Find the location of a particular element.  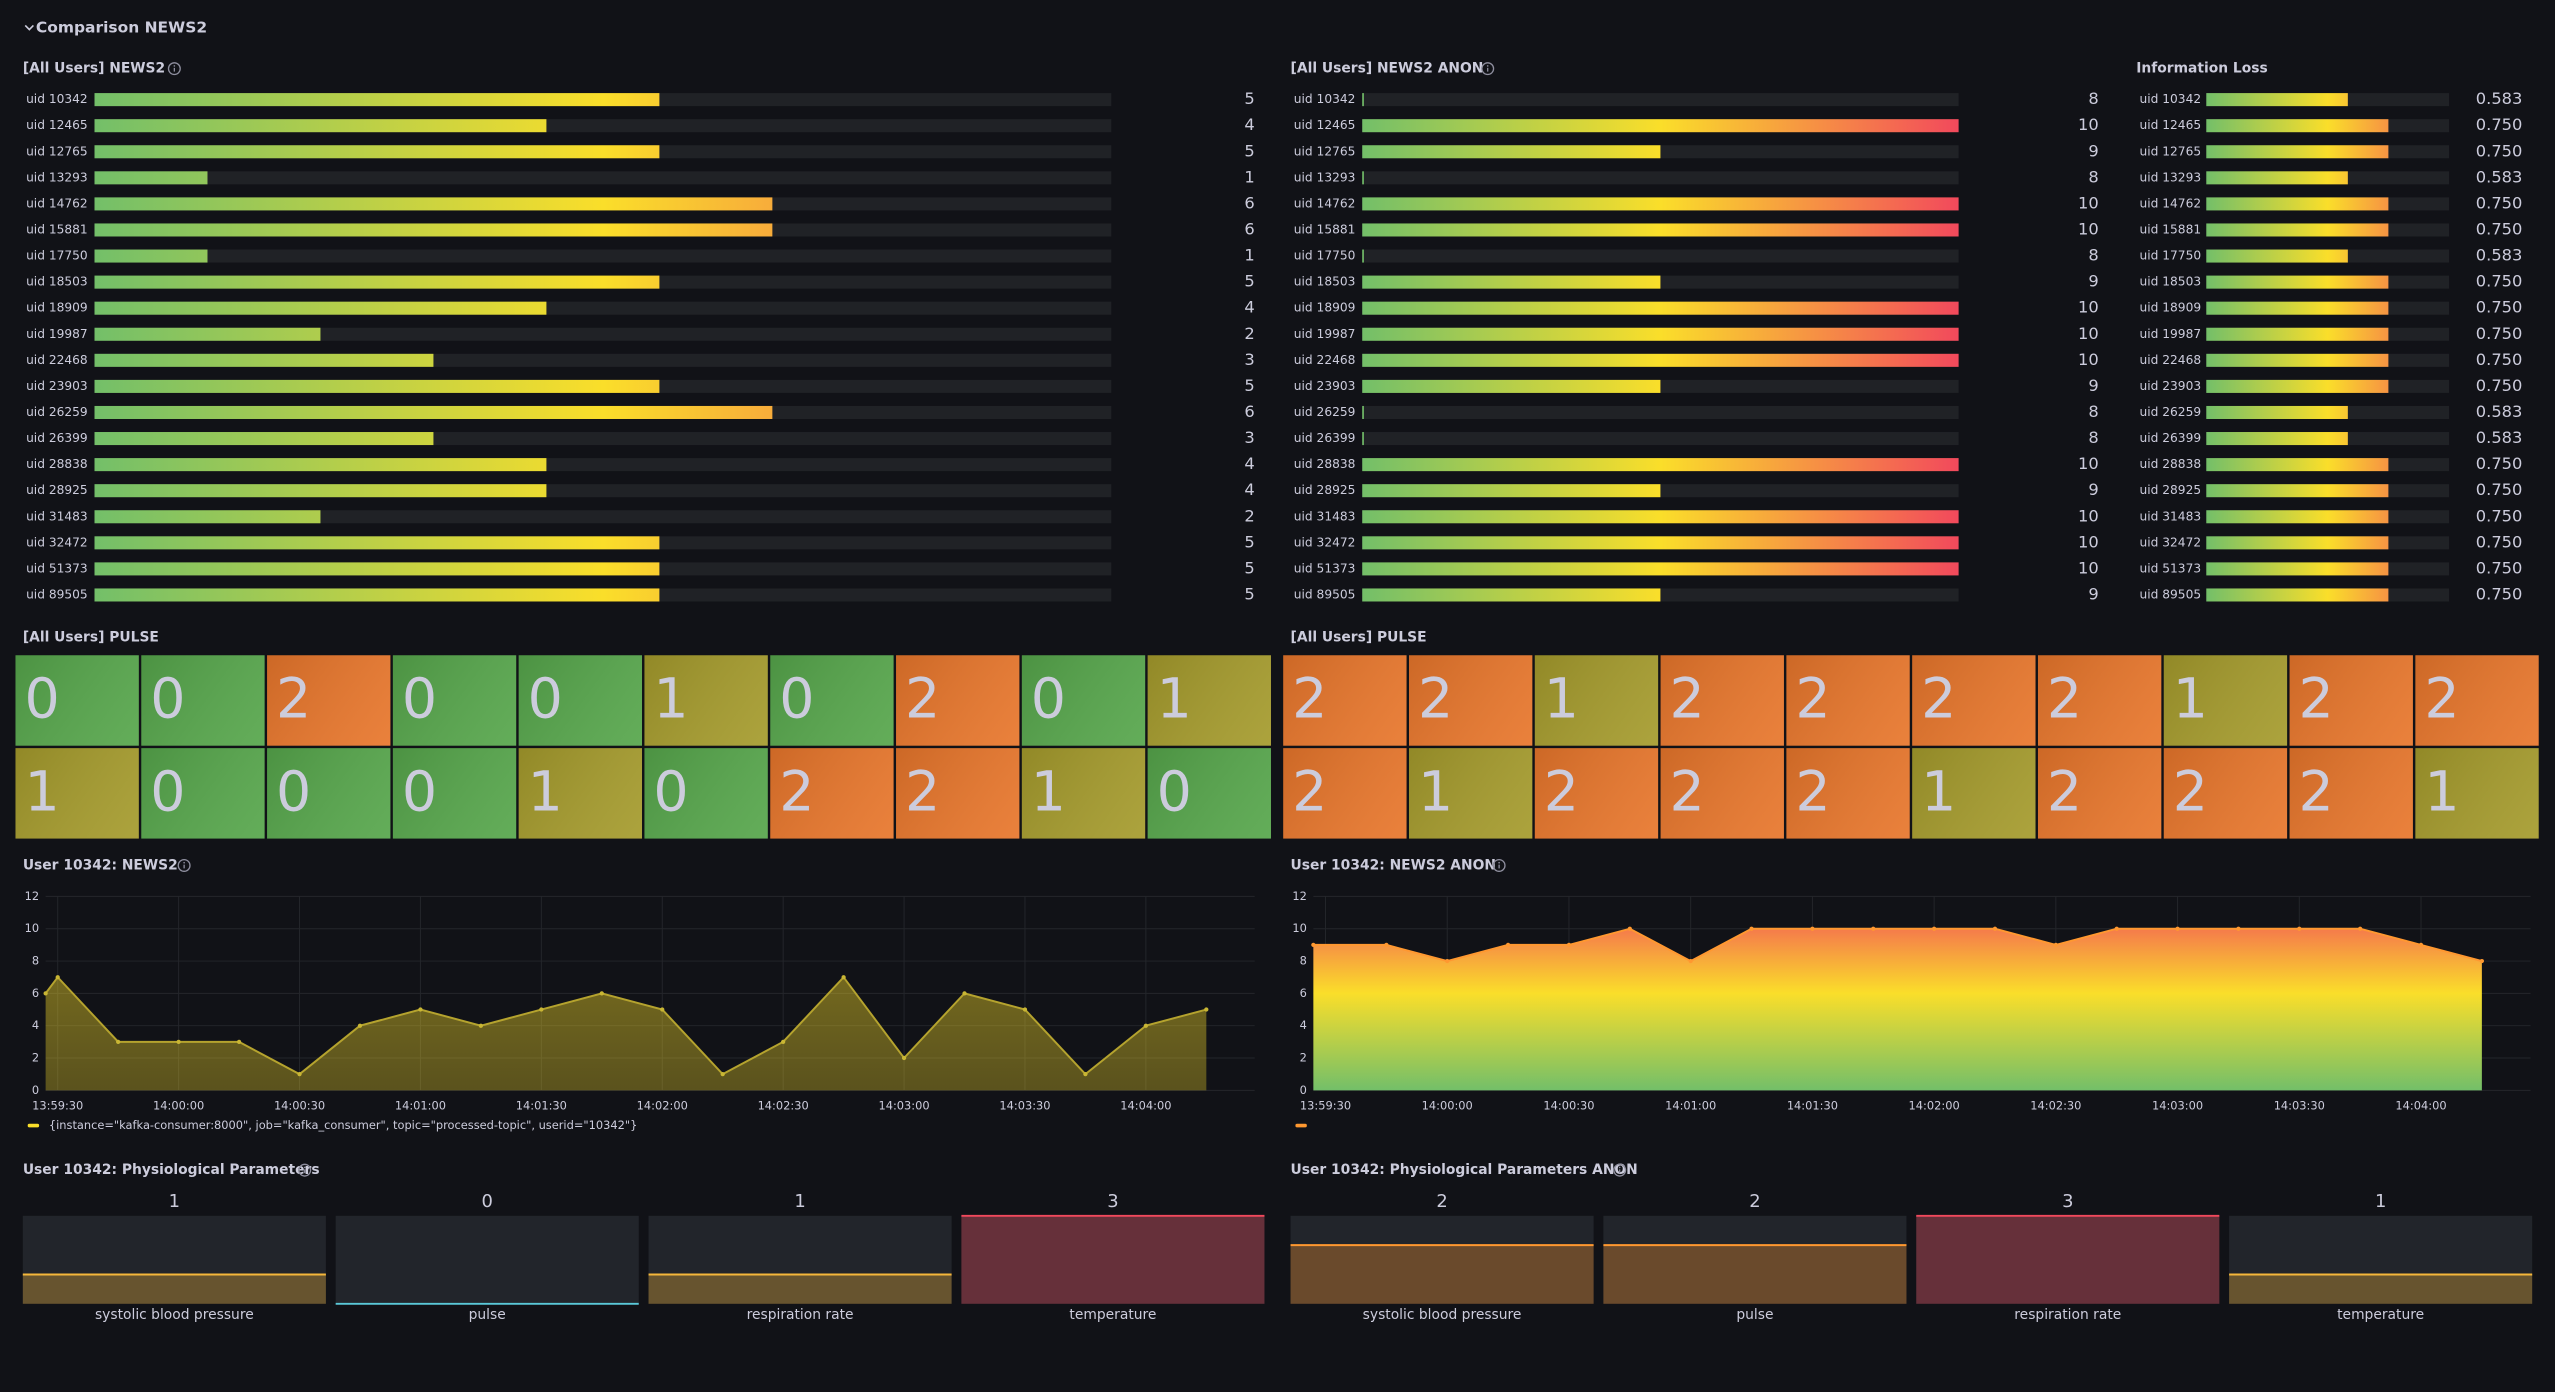

gauge-value: 1 is located at coordinates (174, 1201).